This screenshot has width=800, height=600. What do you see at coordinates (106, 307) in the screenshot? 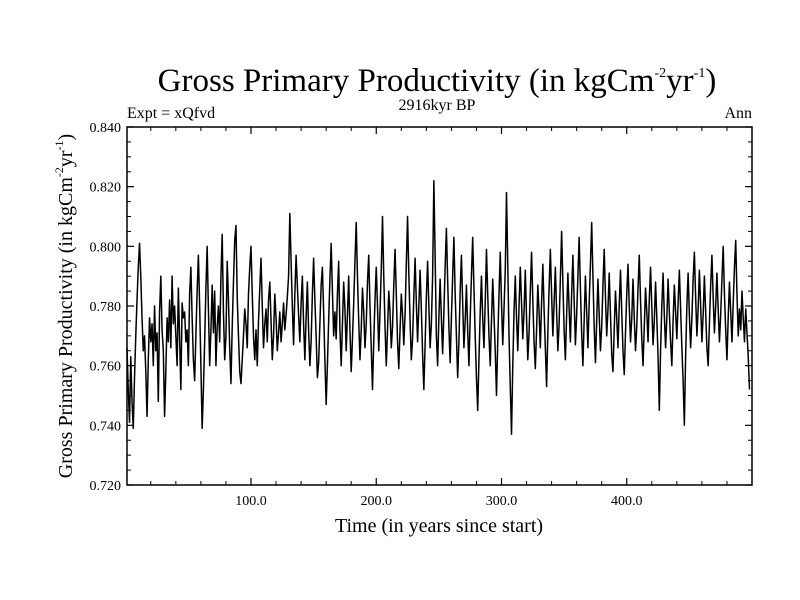
I see `y-tick-label: 0.780` at bounding box center [106, 307].